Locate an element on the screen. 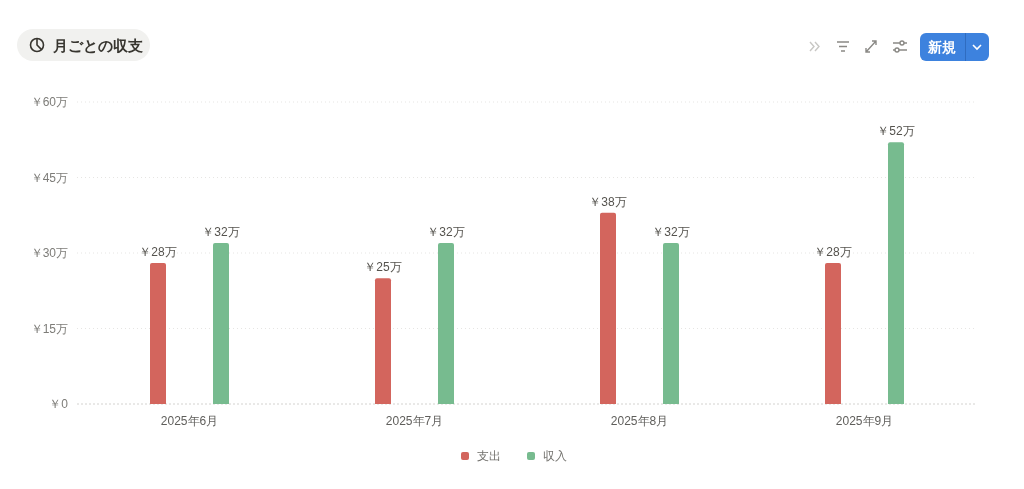  y-tick-label: ￥0 is located at coordinates (59, 404).